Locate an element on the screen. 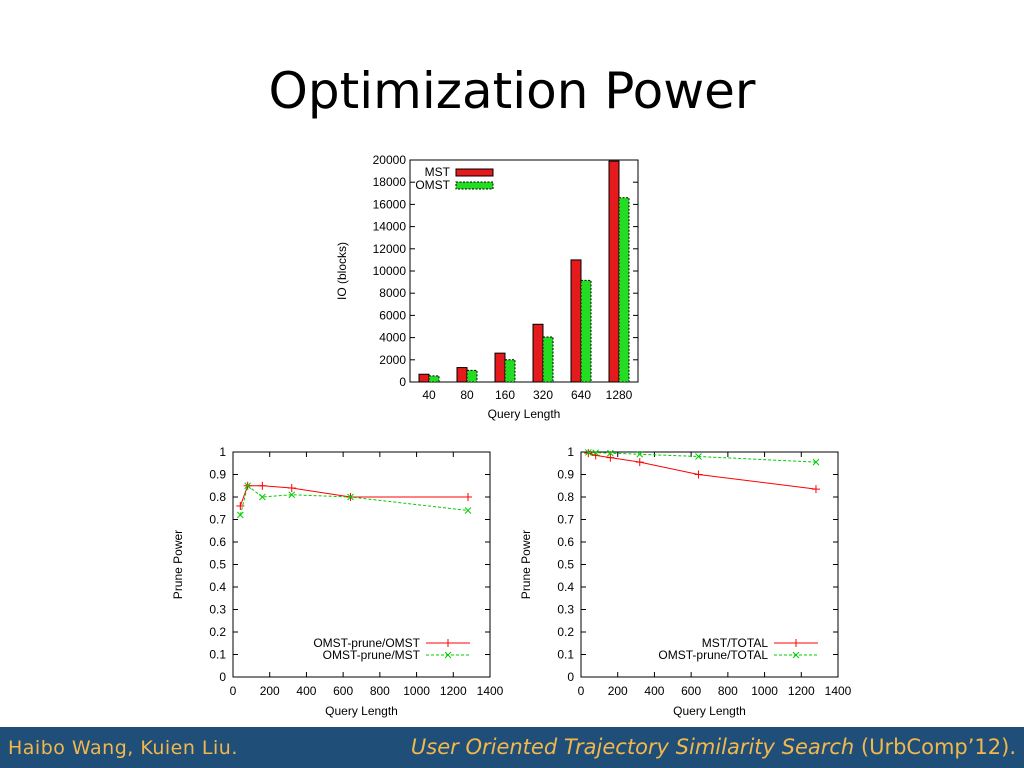 The image size is (1024, 768). x-tick-label: 800 is located at coordinates (380, 691).